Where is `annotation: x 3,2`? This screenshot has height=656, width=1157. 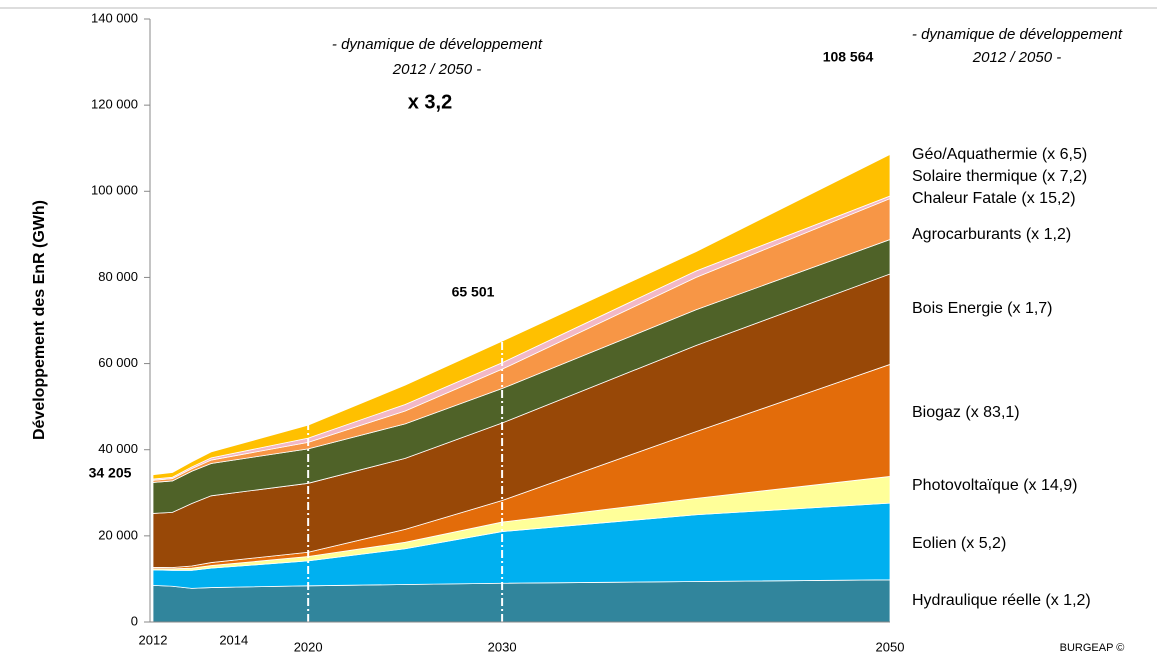
annotation: x 3,2 is located at coordinates (430, 102).